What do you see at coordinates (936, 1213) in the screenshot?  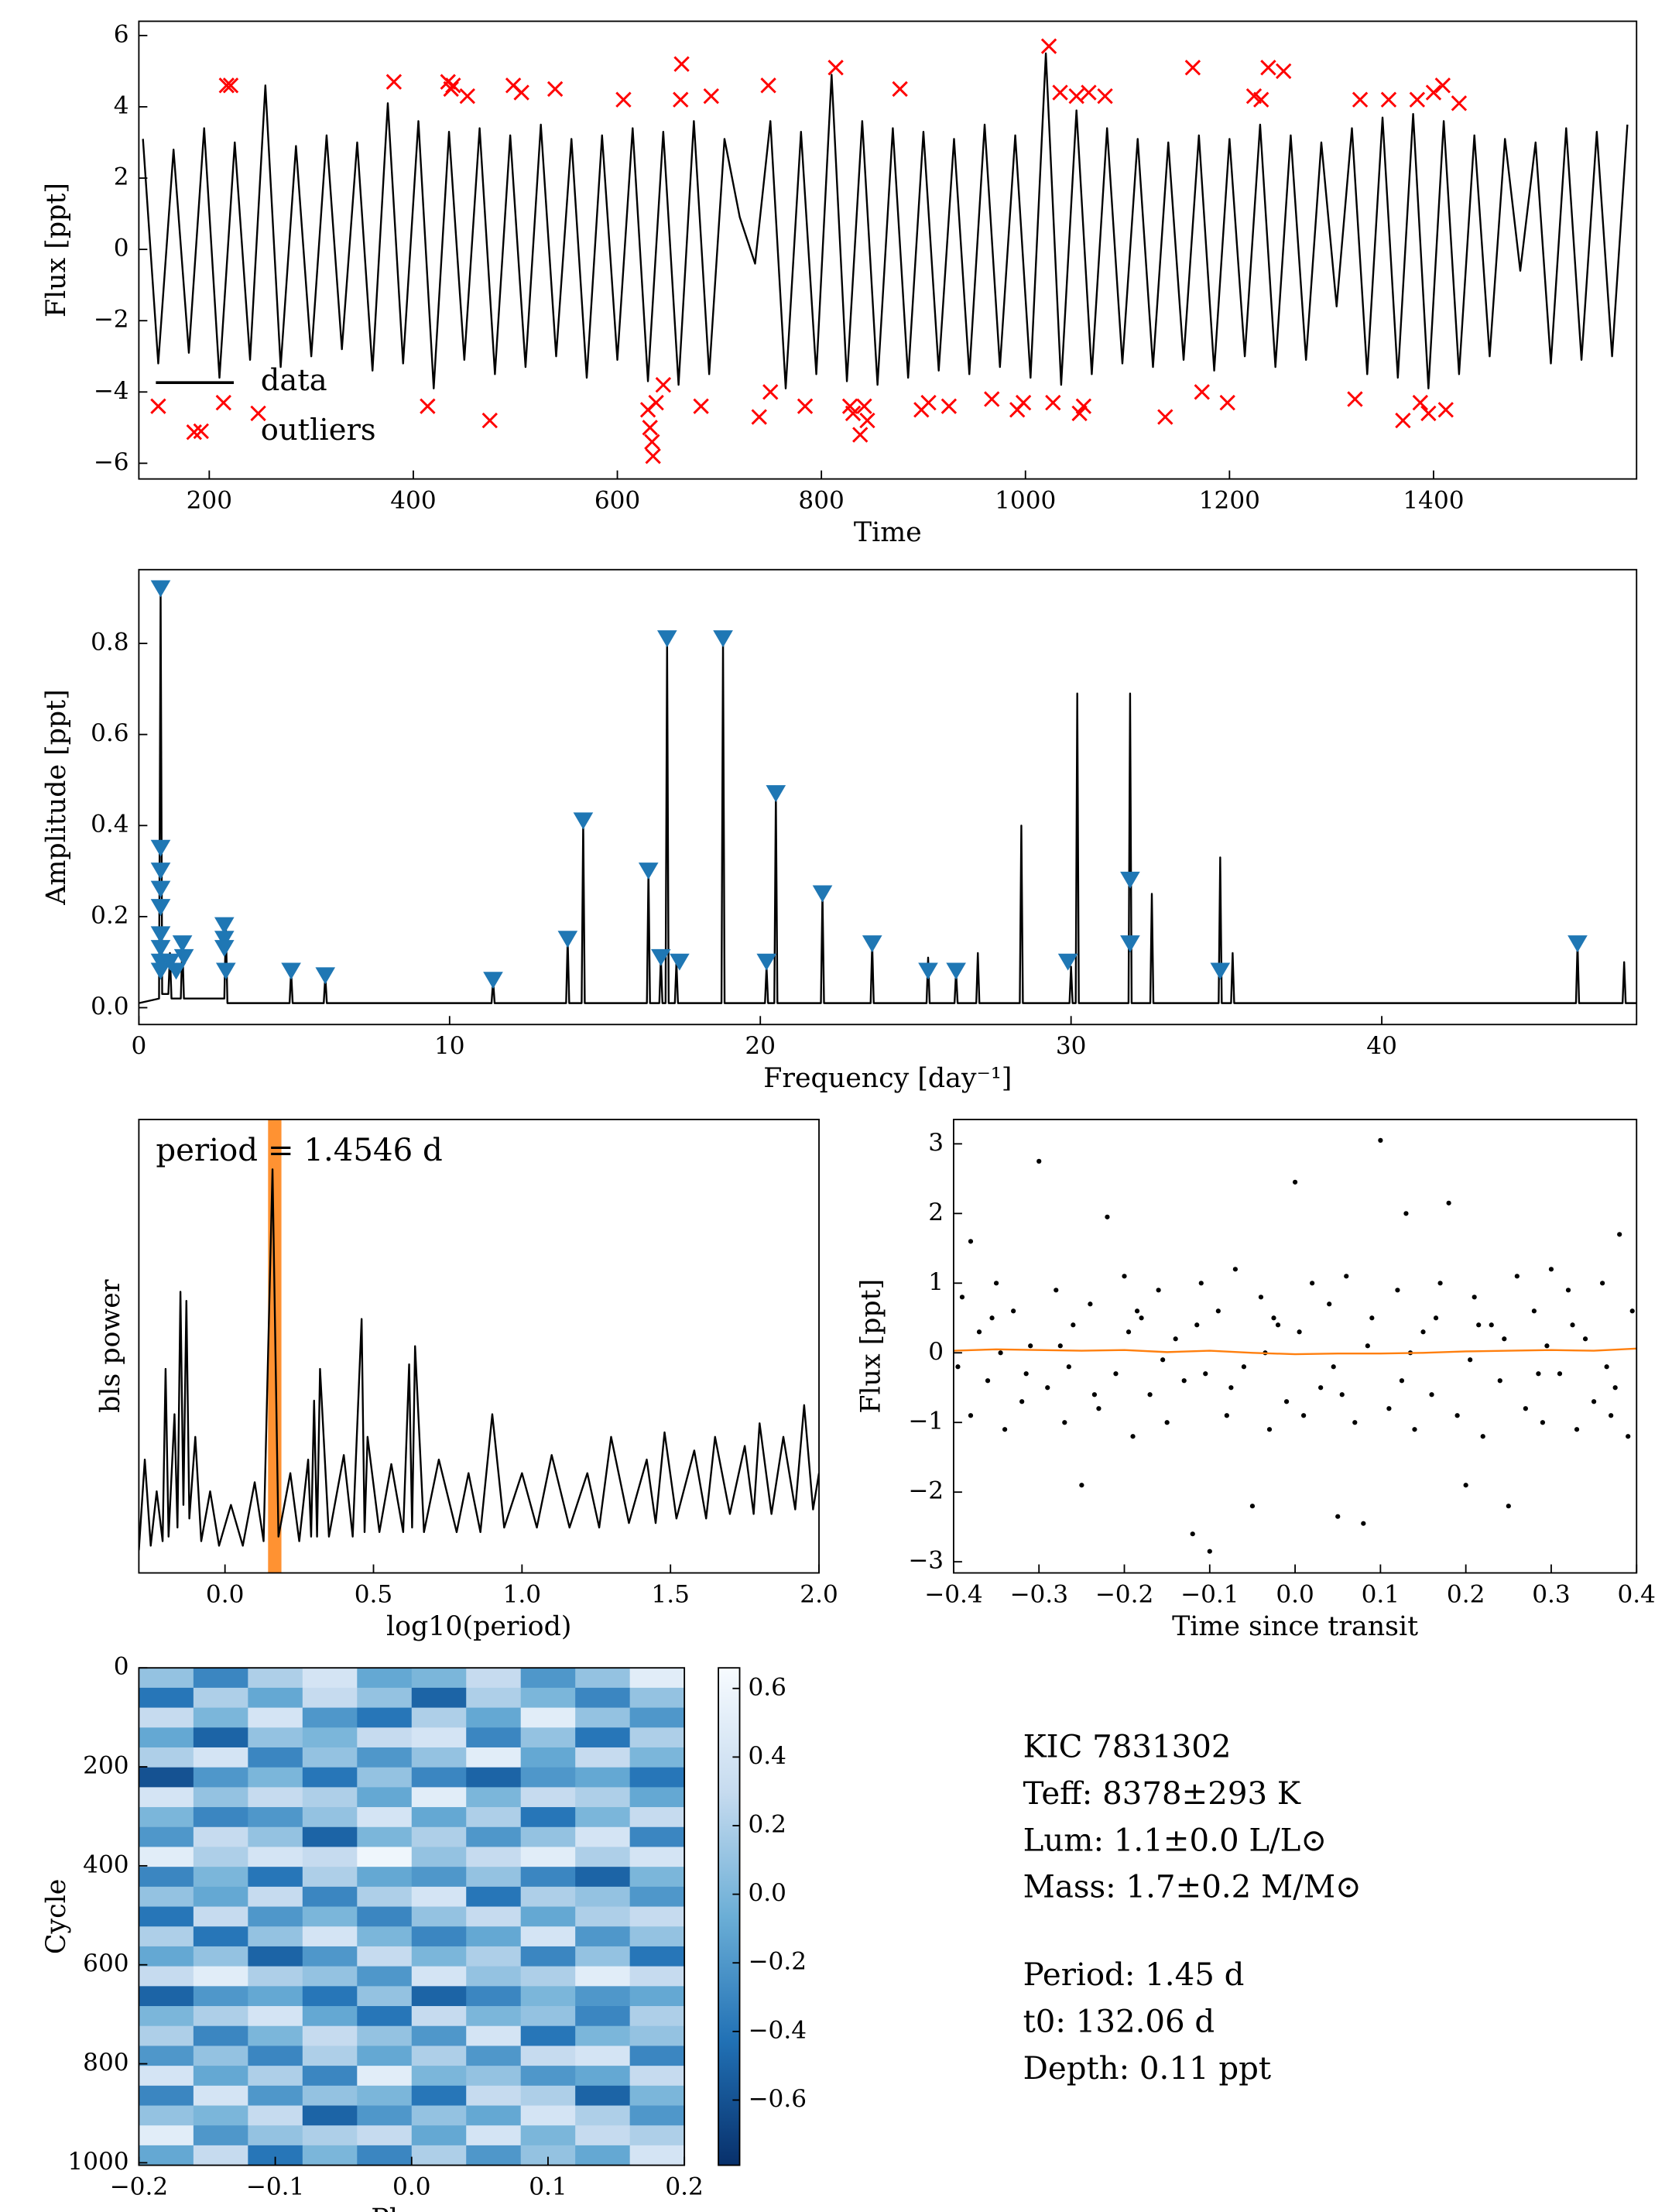 I see `y-tick-label: 2` at bounding box center [936, 1213].